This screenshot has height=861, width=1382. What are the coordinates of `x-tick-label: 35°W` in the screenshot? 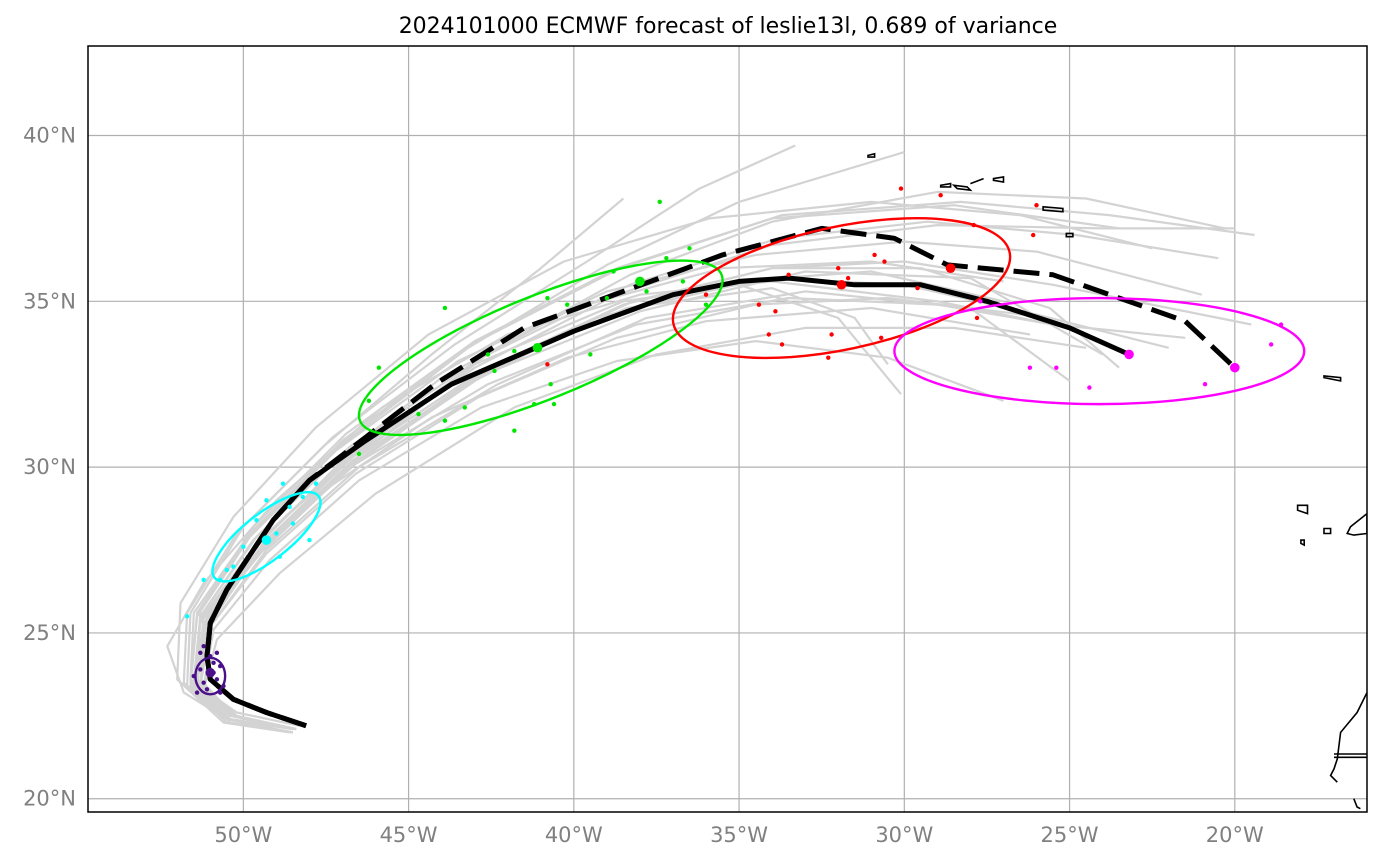 It's located at (739, 835).